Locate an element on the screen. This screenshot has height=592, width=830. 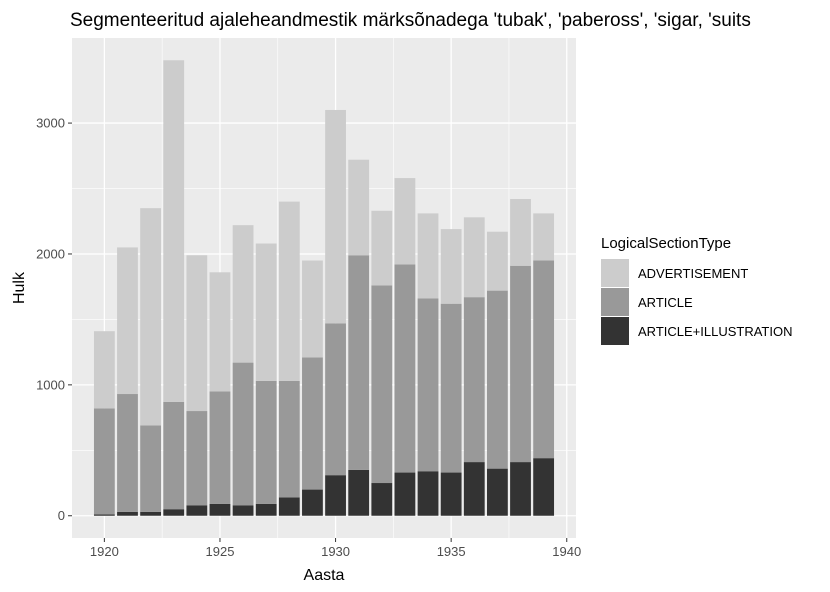
bar-article-illustration-1929 is located at coordinates (312, 502).